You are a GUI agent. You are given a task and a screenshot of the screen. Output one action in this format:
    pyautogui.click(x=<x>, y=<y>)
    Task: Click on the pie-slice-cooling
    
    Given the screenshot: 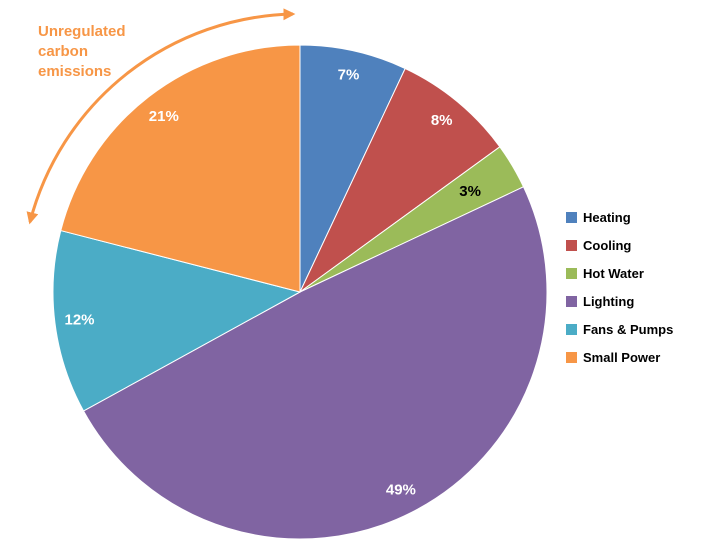 What is the action you would take?
    pyautogui.click(x=400, y=180)
    